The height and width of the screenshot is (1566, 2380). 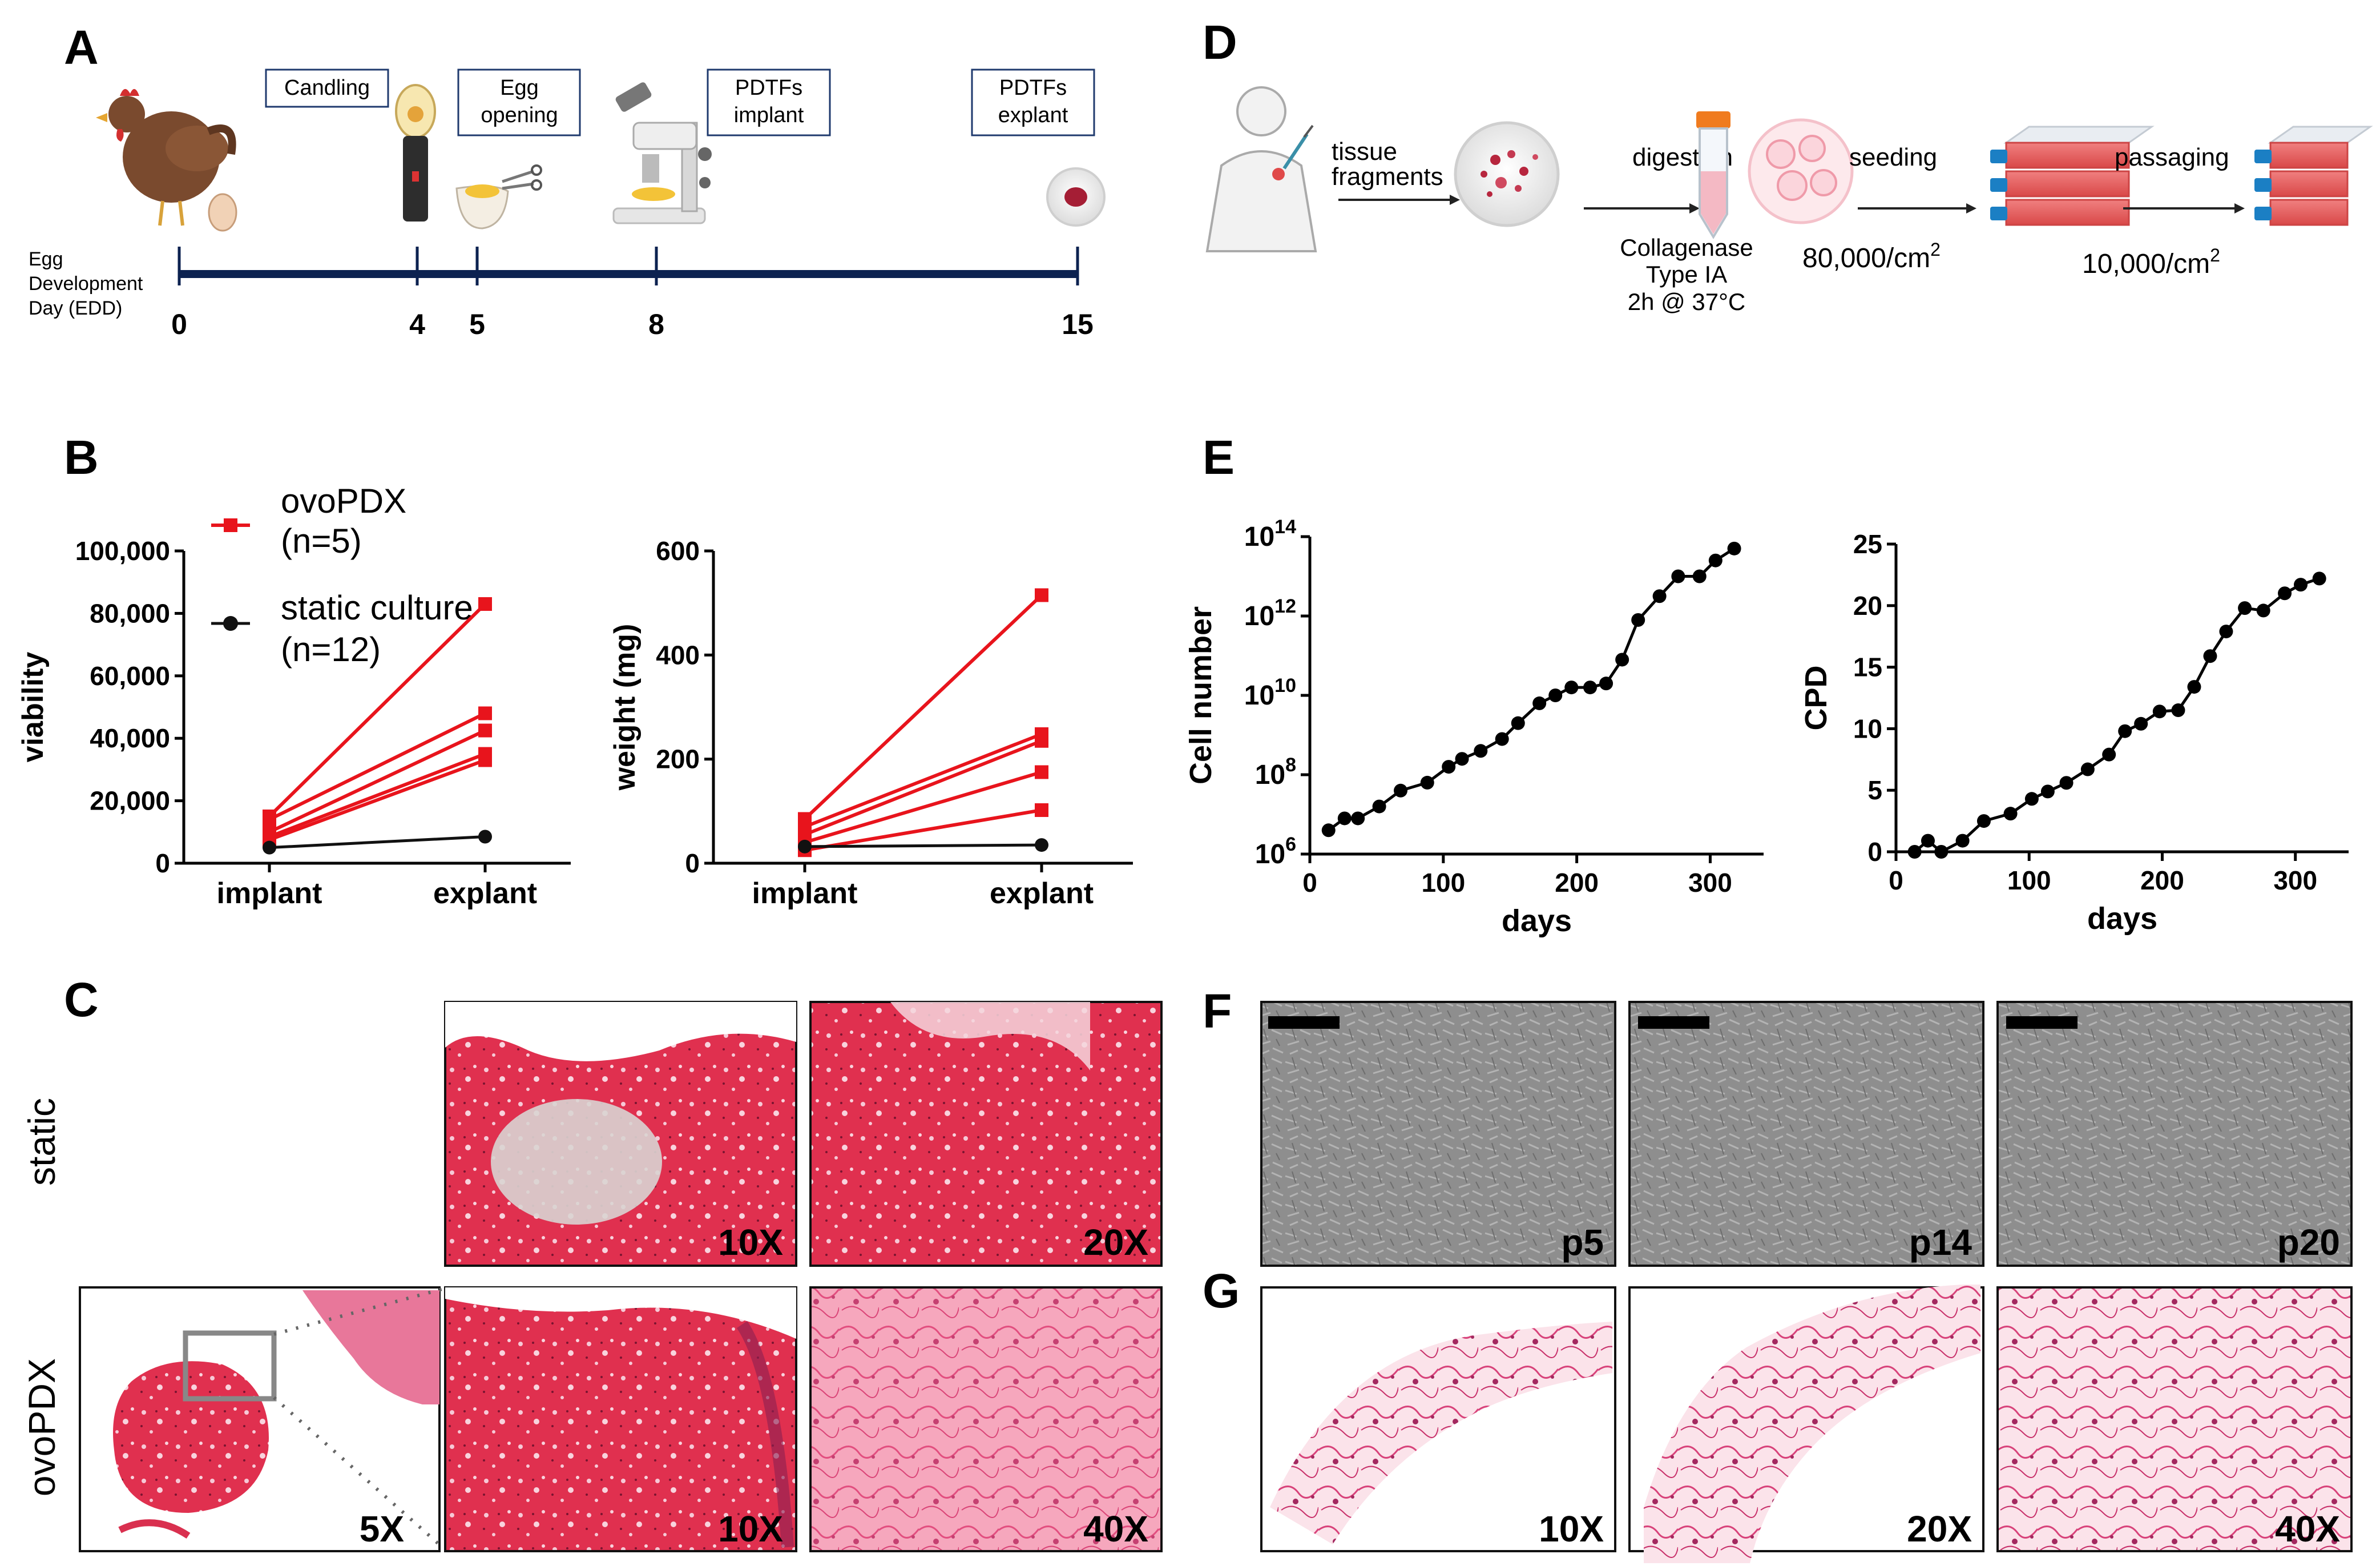 What do you see at coordinates (1438, 1134) in the screenshot?
I see `micrograph-p5: p5` at bounding box center [1438, 1134].